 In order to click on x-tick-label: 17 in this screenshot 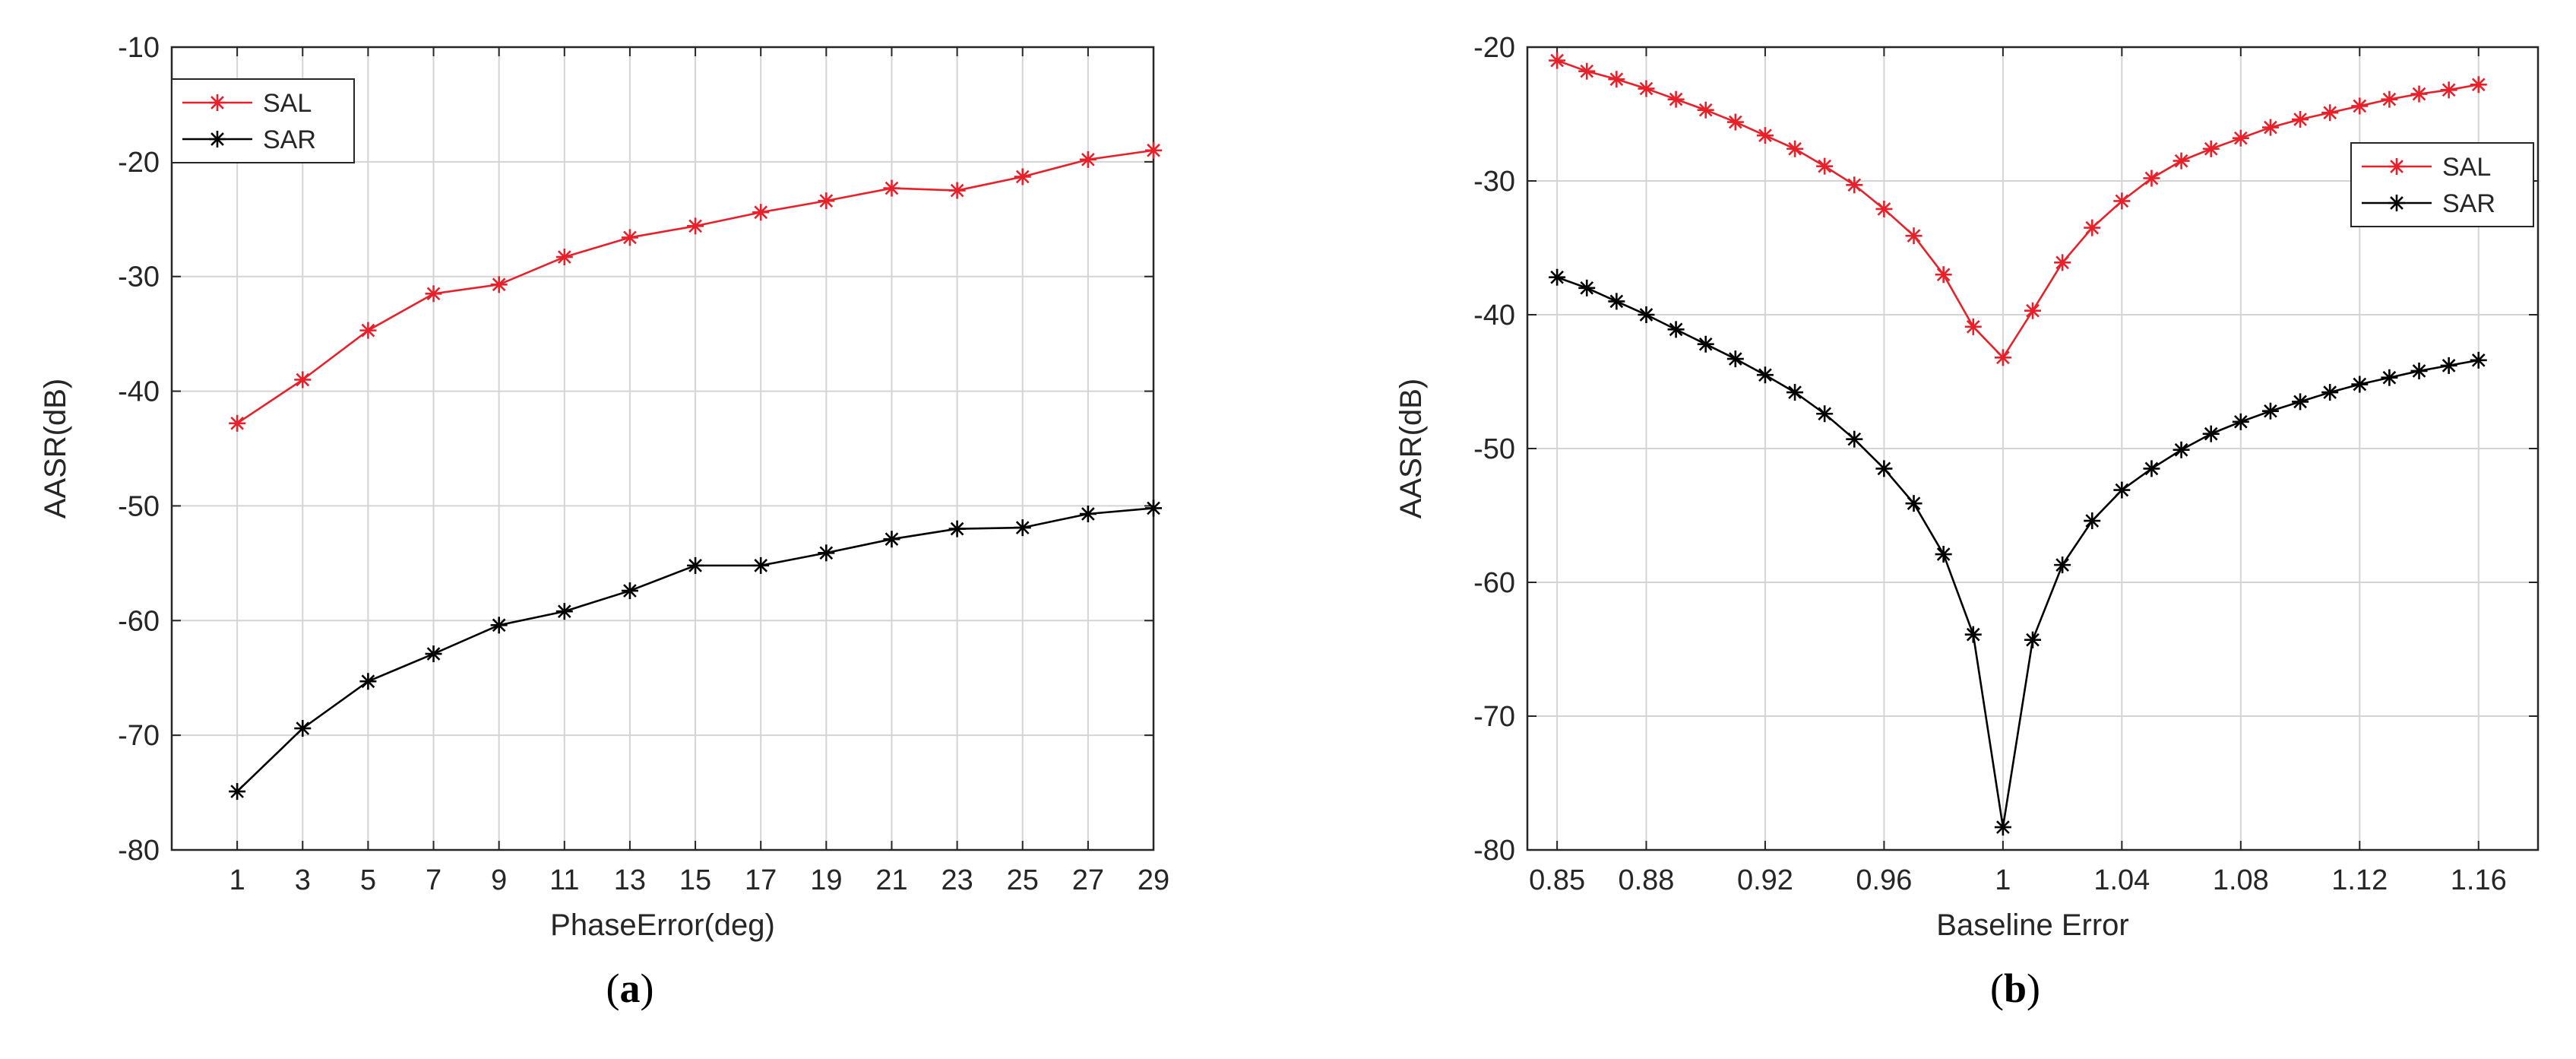, I will do `click(761, 880)`.